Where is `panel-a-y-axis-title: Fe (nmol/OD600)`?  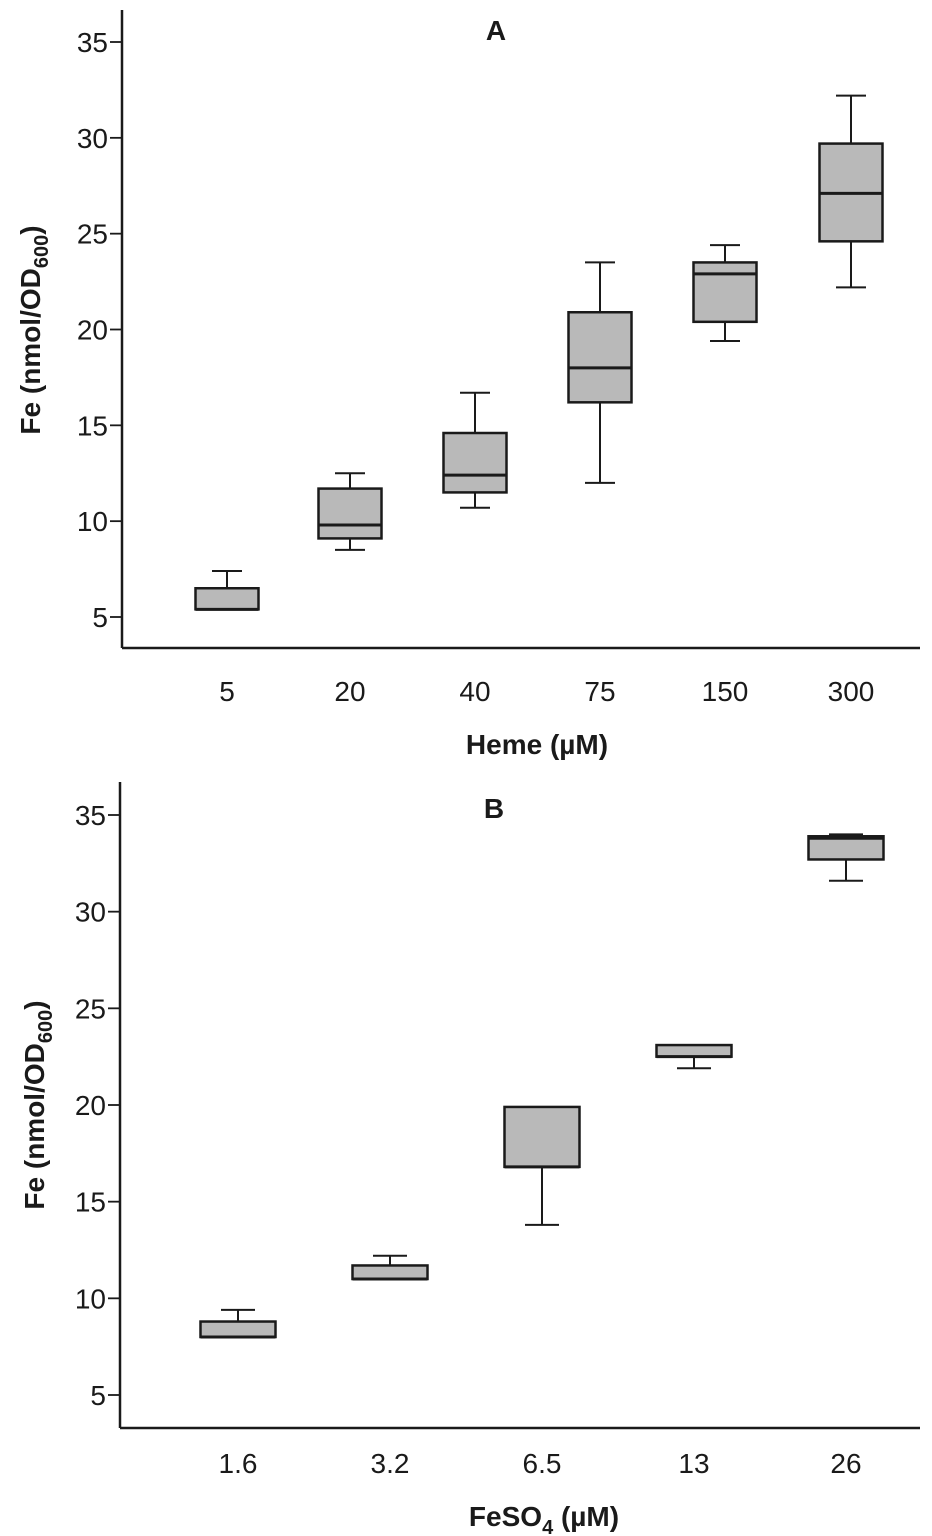
panel-a-y-axis-title: Fe (nmol/OD600) is located at coordinates (34, 329).